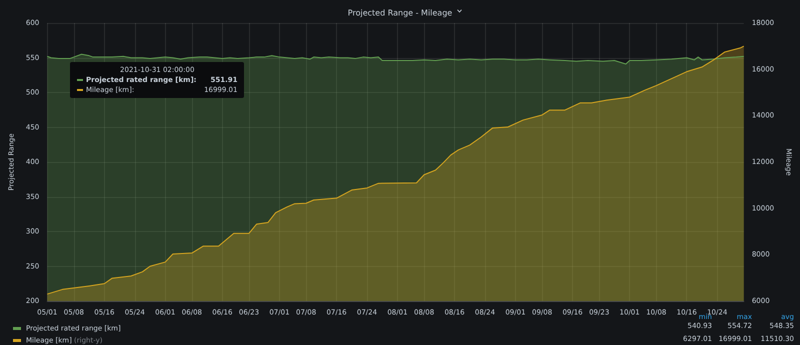 The image size is (800, 345). I want to click on chart-title: Projected Range - Mileage, so click(400, 13).